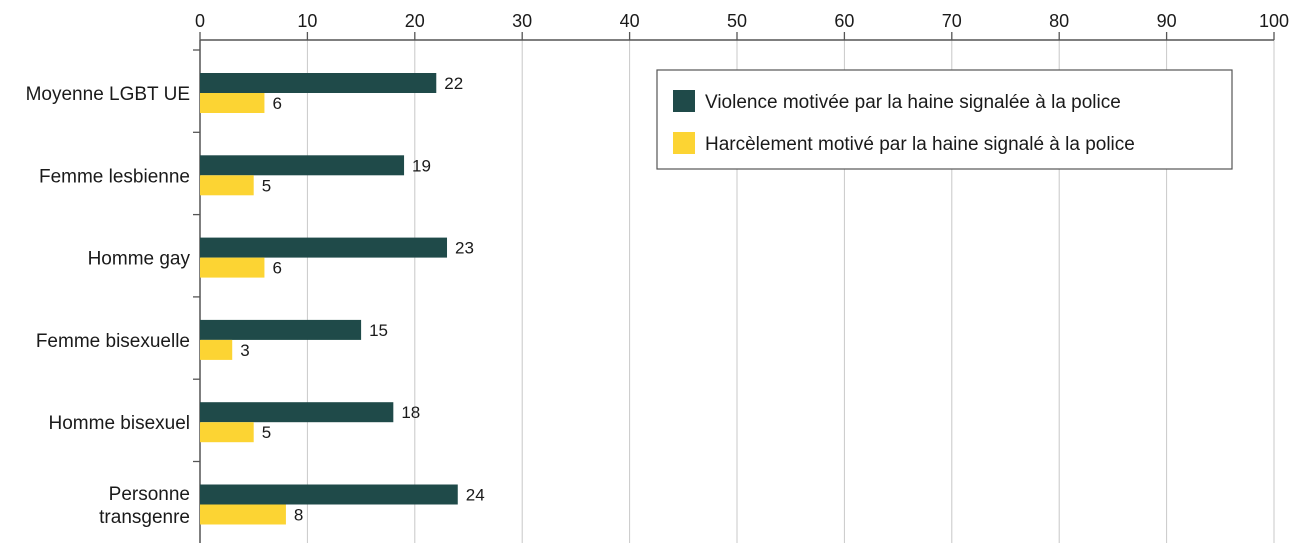 This screenshot has width=1306, height=543. Describe the element at coordinates (630, 21) in the screenshot. I see `x-tick-label-40: 40` at that location.